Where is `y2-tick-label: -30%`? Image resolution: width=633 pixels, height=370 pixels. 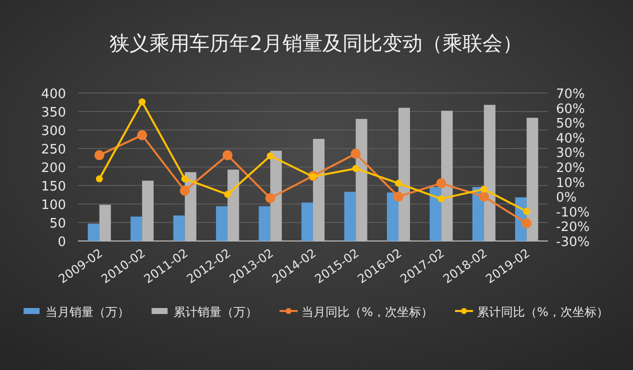 y2-tick-label: -30% is located at coordinates (573, 242).